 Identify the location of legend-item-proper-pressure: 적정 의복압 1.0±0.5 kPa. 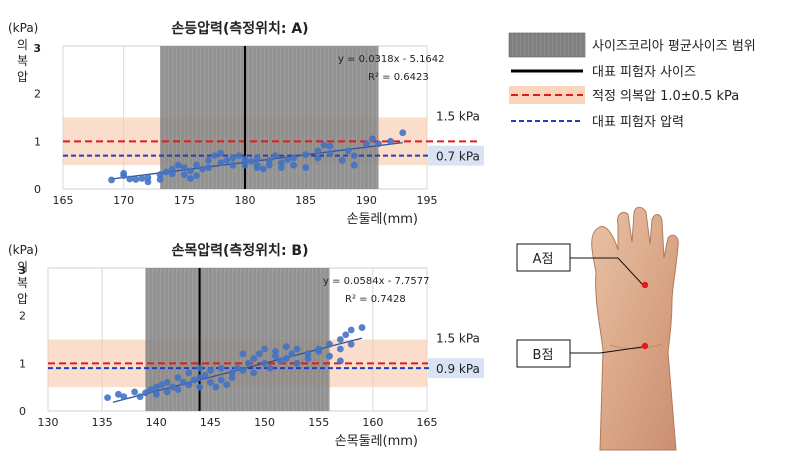
(624, 95).